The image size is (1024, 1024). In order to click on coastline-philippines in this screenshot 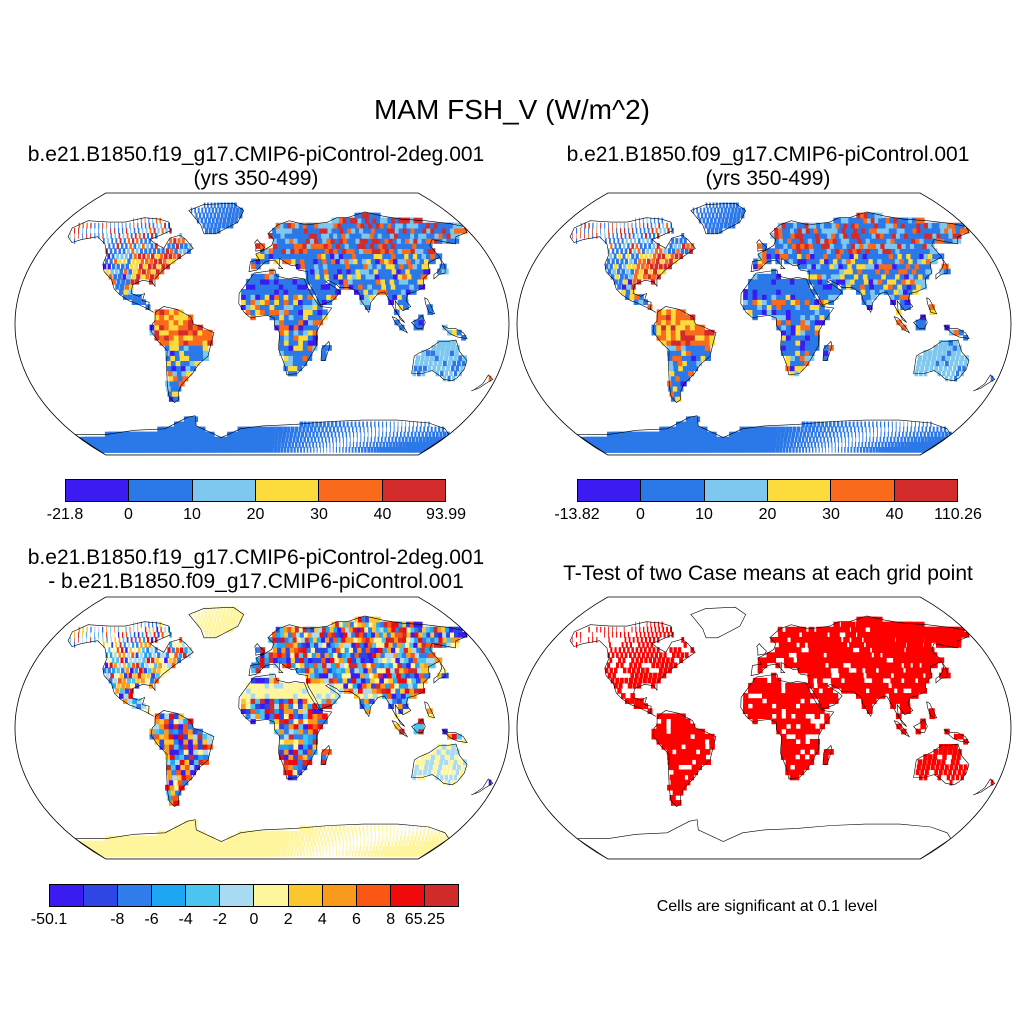, I will do `click(430, 306)`.